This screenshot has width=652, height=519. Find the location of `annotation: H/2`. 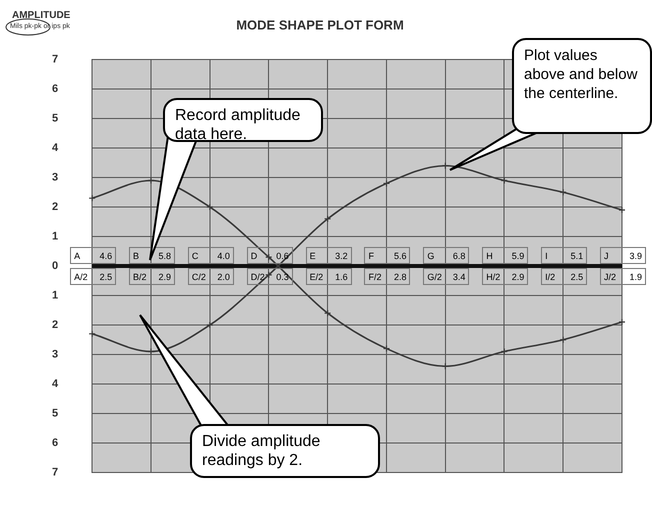

annotation: H/2 is located at coordinates (493, 277).